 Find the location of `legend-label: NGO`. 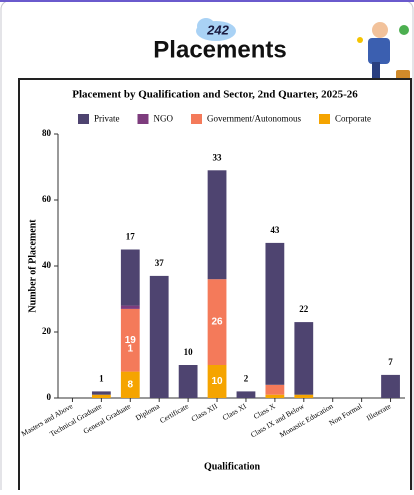

legend-label: NGO is located at coordinates (164, 119).